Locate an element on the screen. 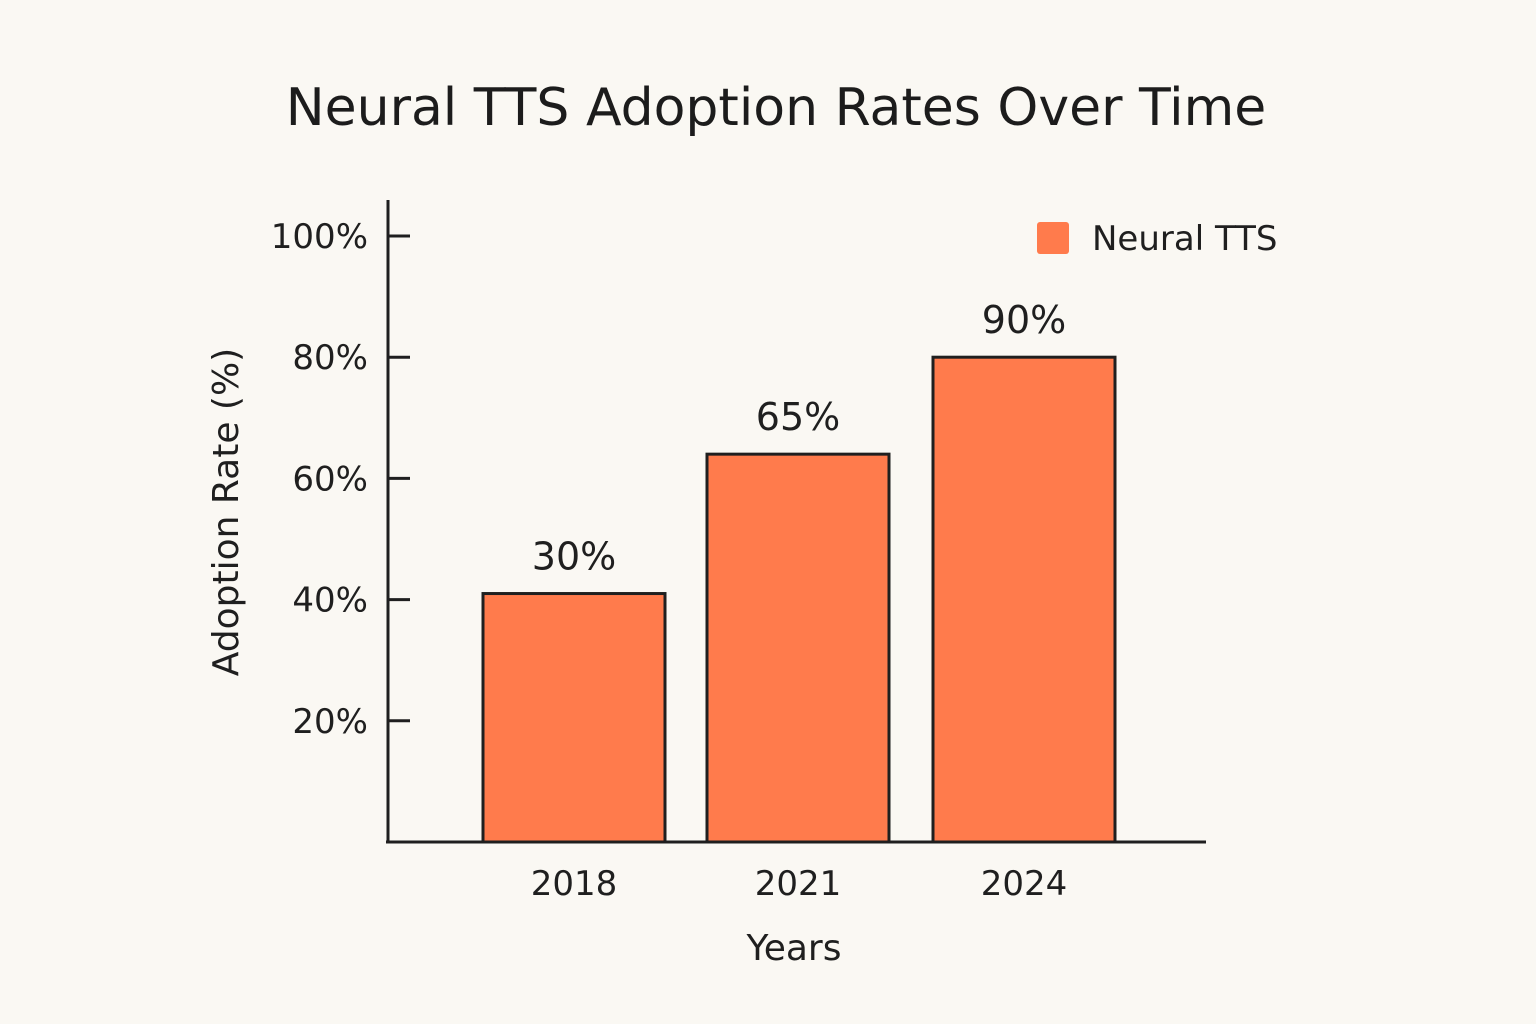 The height and width of the screenshot is (1024, 1536). x-tick-label-2024: 2024 is located at coordinates (1024, 884).